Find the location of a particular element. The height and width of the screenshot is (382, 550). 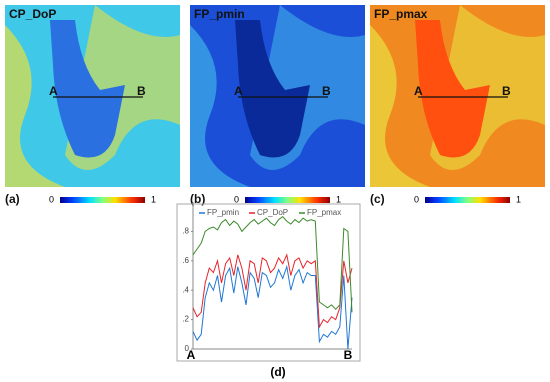

y-tick-label: .4 is located at coordinates (185, 289).